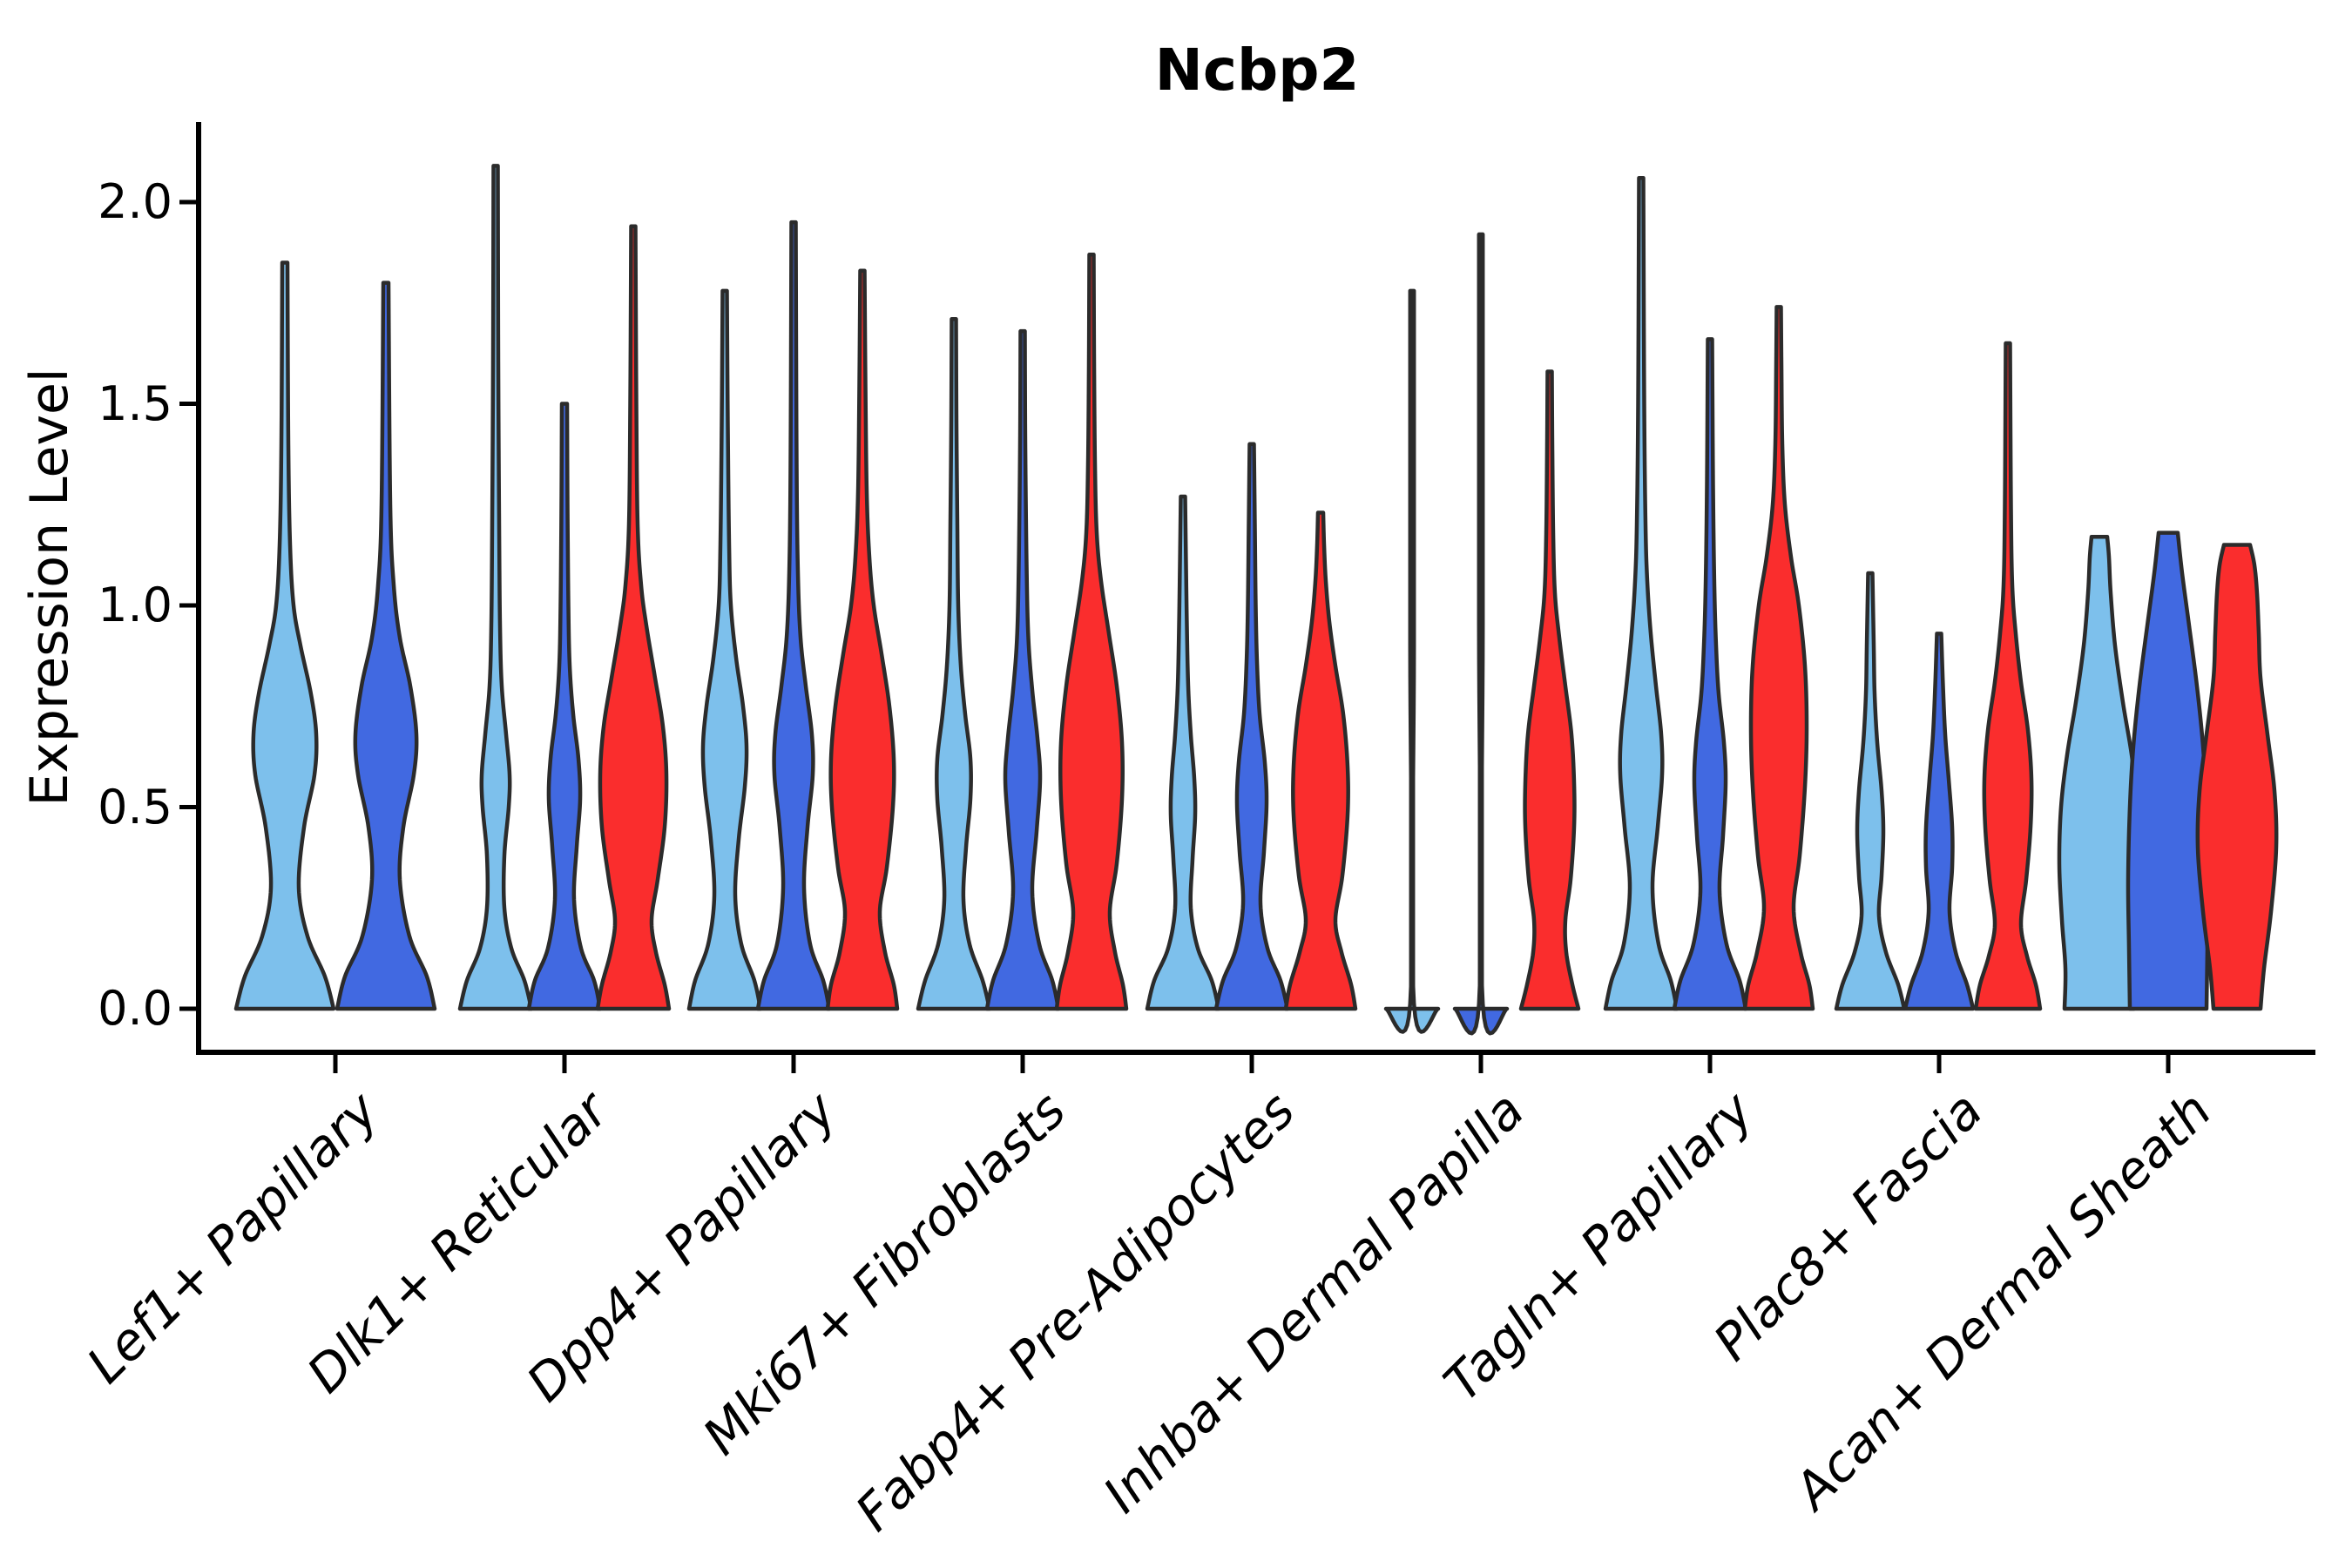  Describe the element at coordinates (1257, 70) in the screenshot. I see `chart-title: Ncbp2` at that location.